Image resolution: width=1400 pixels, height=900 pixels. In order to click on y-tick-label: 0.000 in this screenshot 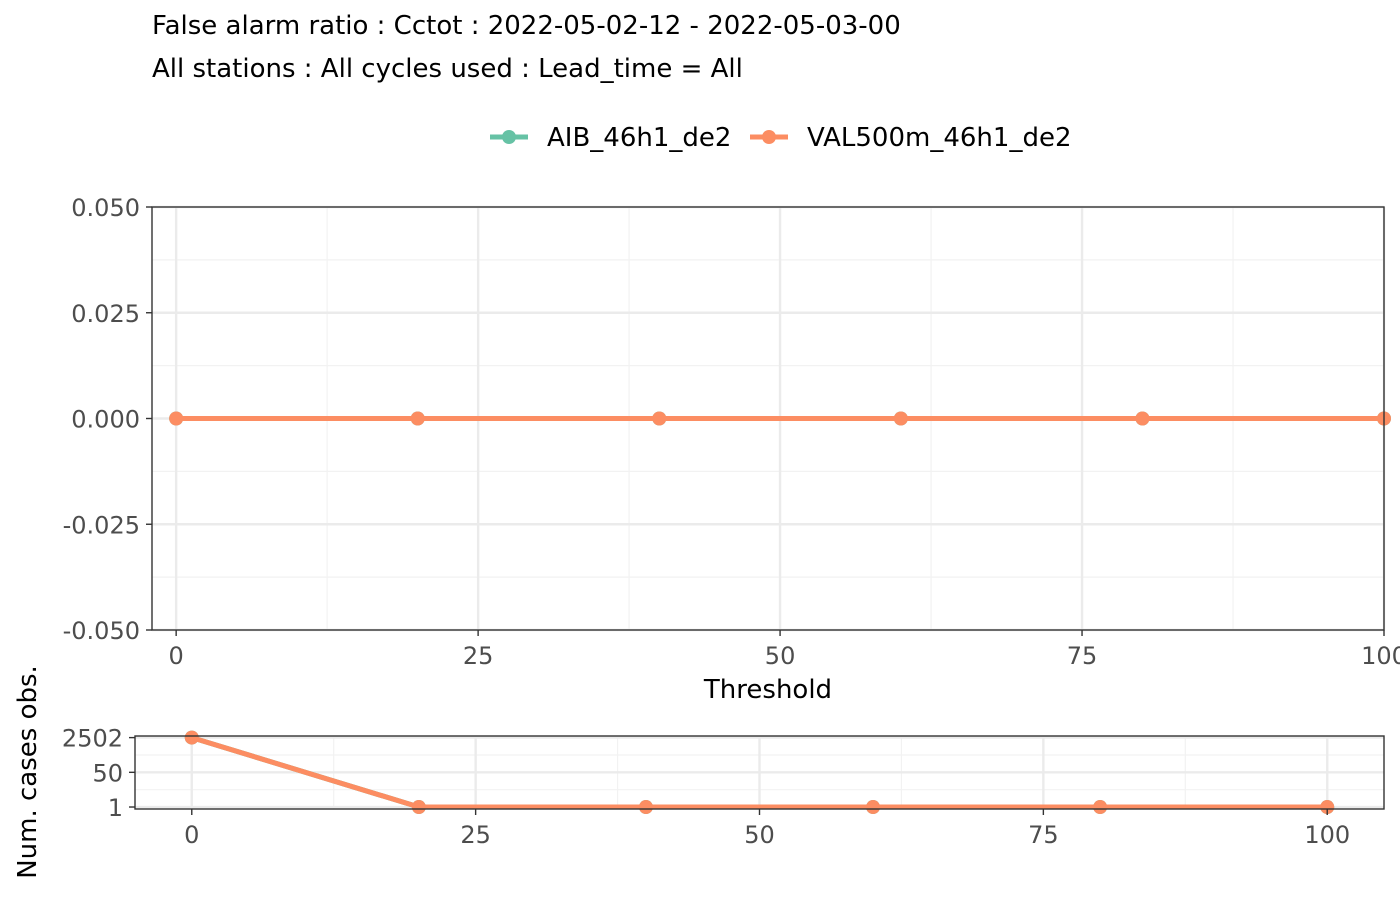, I will do `click(105, 420)`.